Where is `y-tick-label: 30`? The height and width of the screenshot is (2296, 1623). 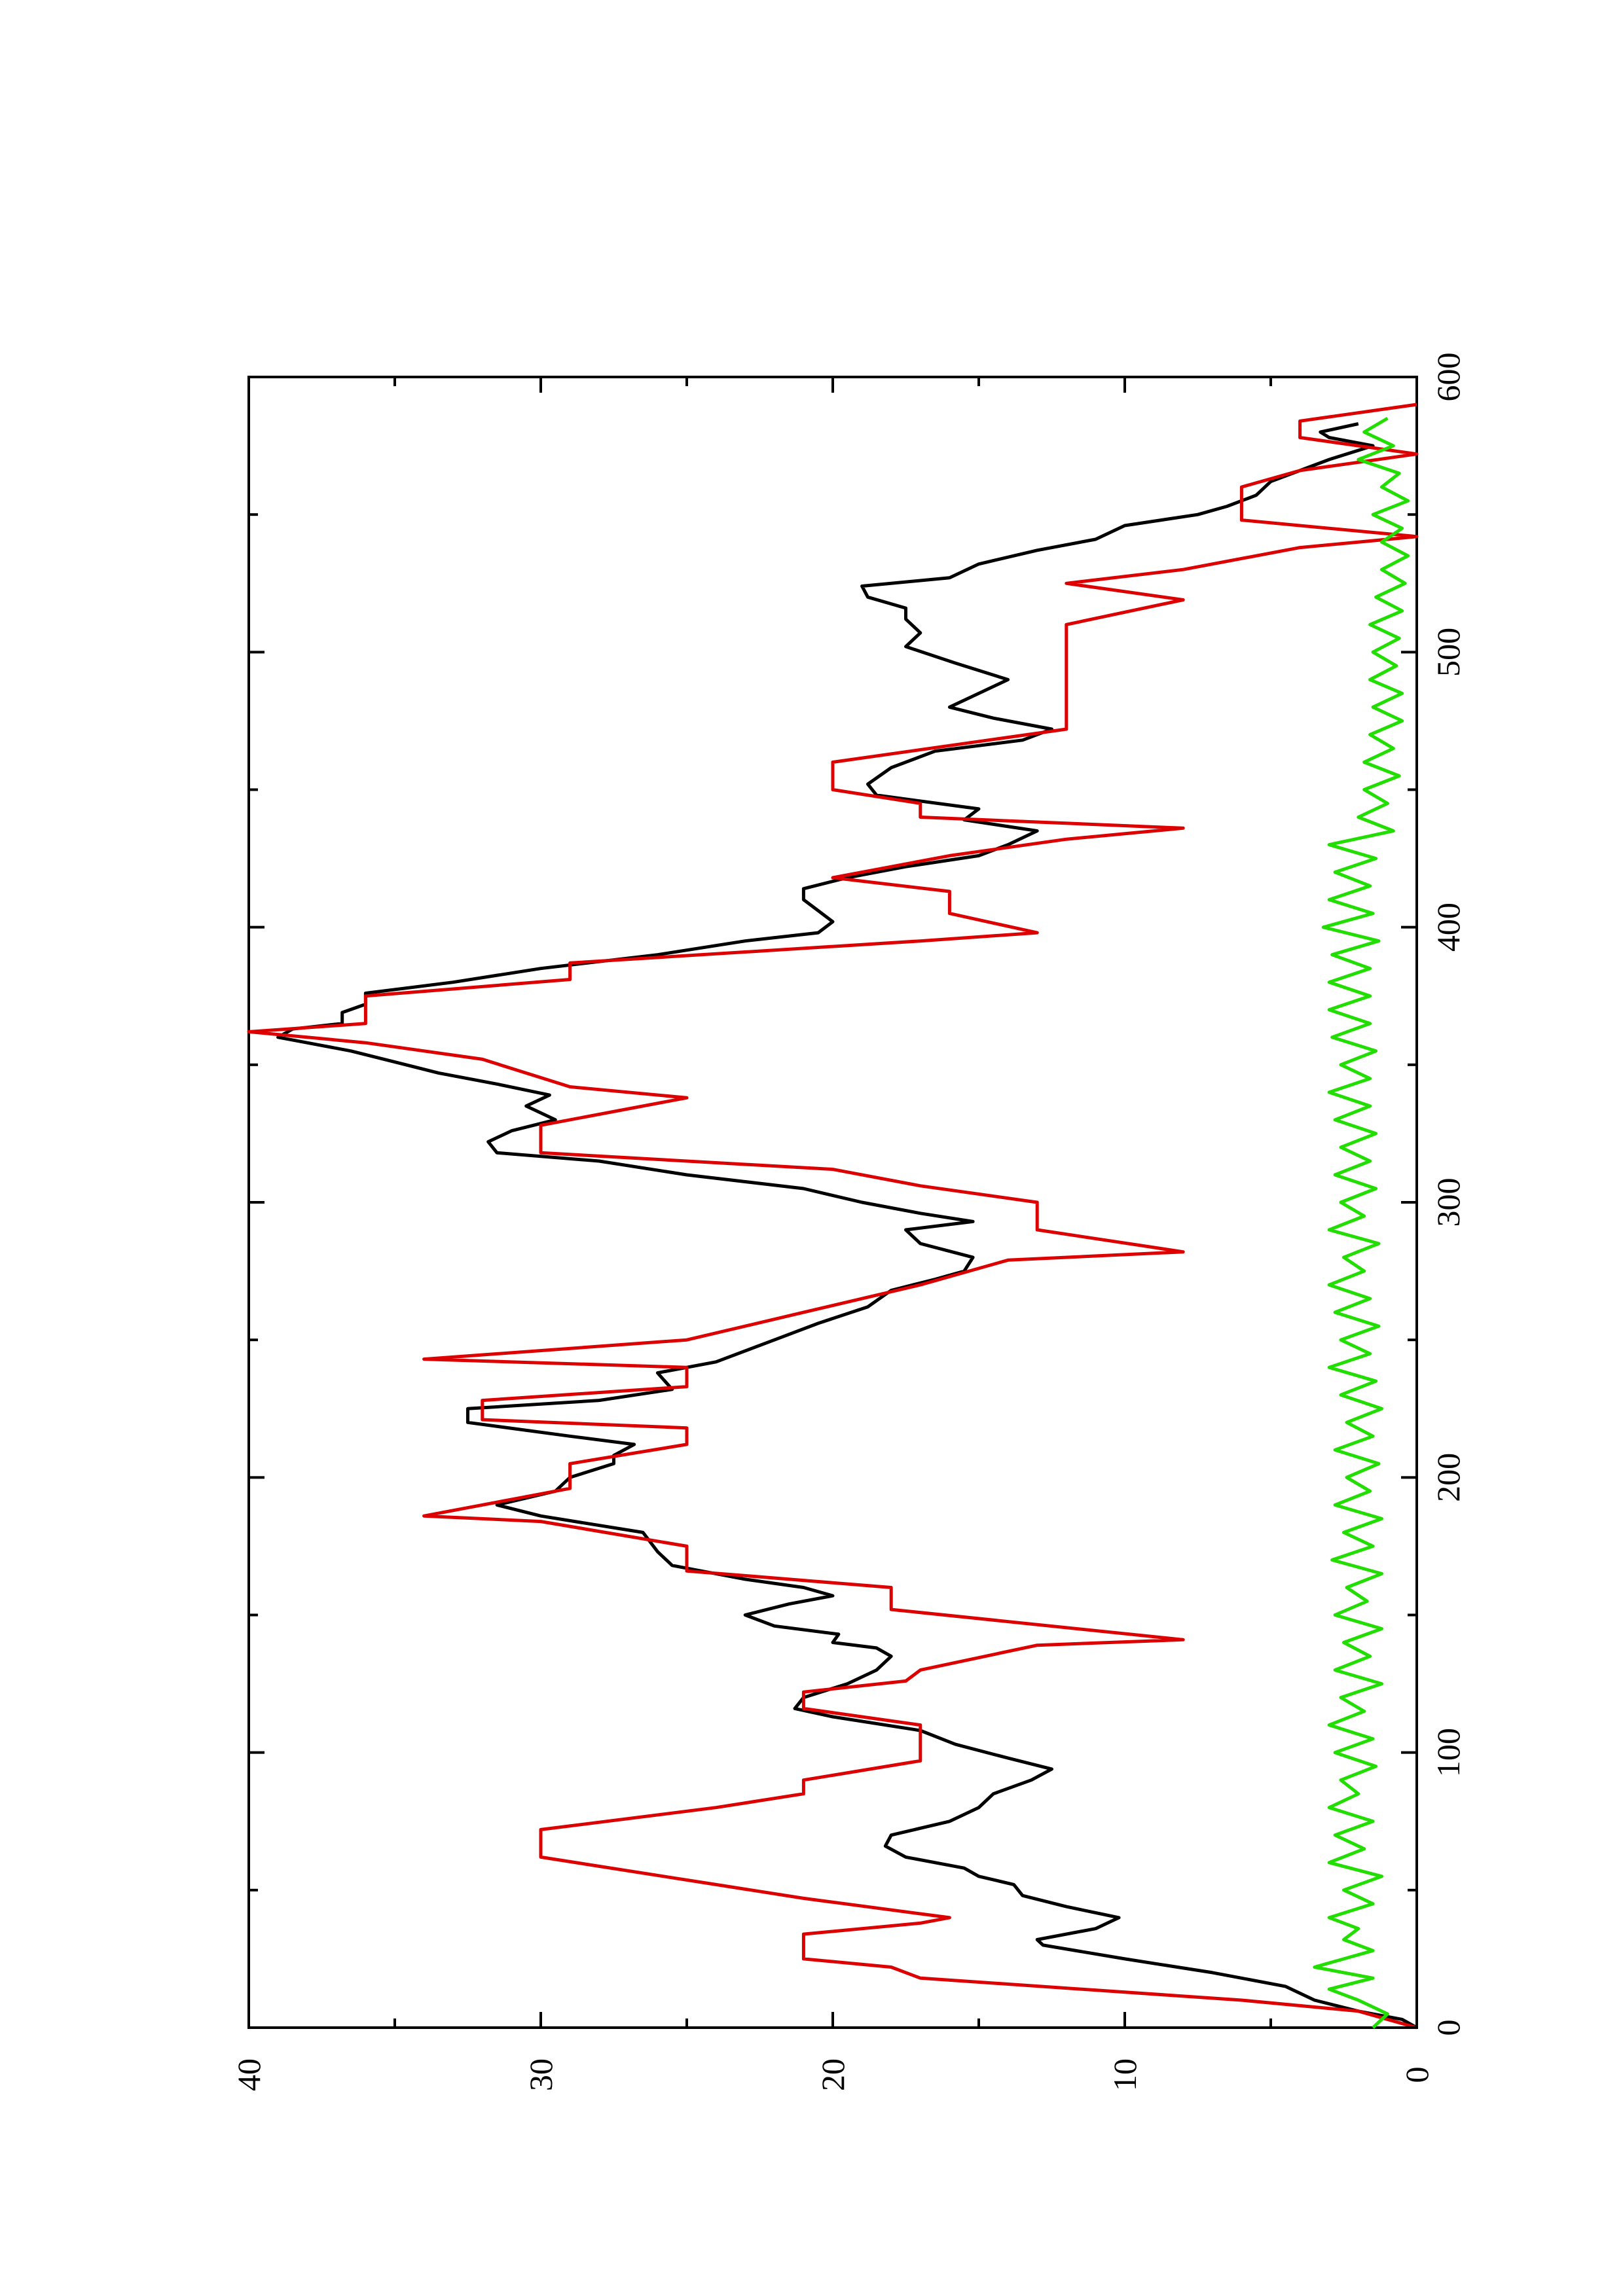 y-tick-label: 30 is located at coordinates (540, 2074).